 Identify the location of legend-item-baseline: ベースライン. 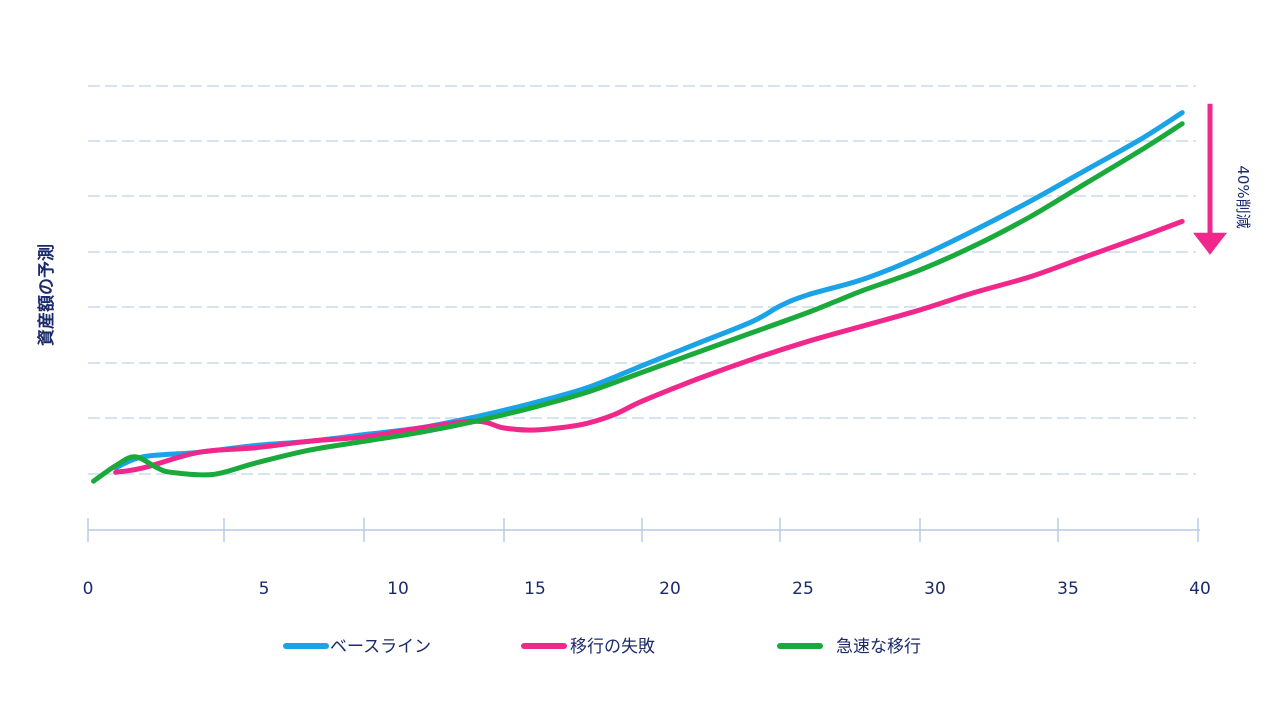
(357, 647).